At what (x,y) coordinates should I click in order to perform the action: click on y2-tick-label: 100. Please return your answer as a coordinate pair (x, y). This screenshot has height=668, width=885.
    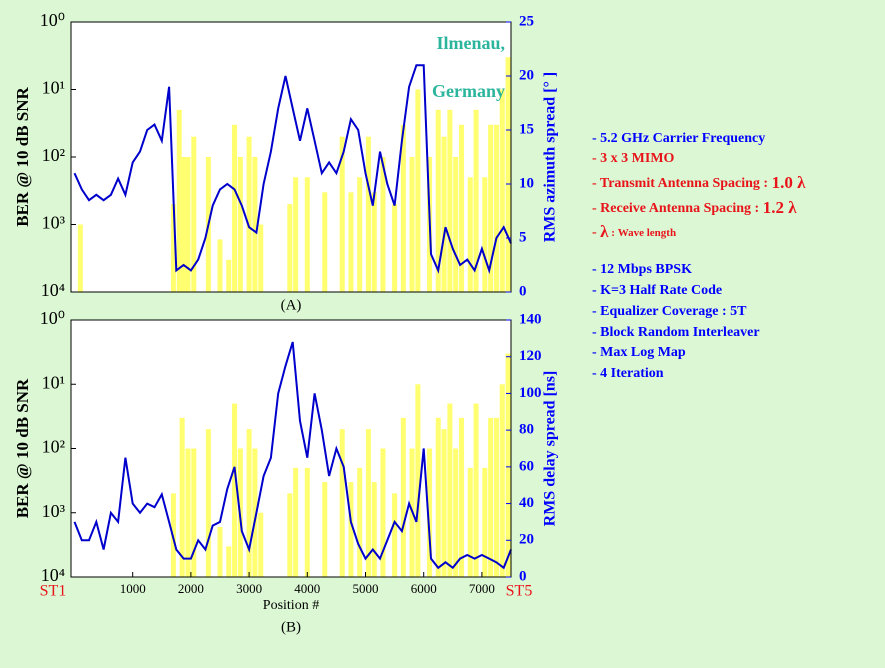
    Looking at the image, I should click on (530, 393).